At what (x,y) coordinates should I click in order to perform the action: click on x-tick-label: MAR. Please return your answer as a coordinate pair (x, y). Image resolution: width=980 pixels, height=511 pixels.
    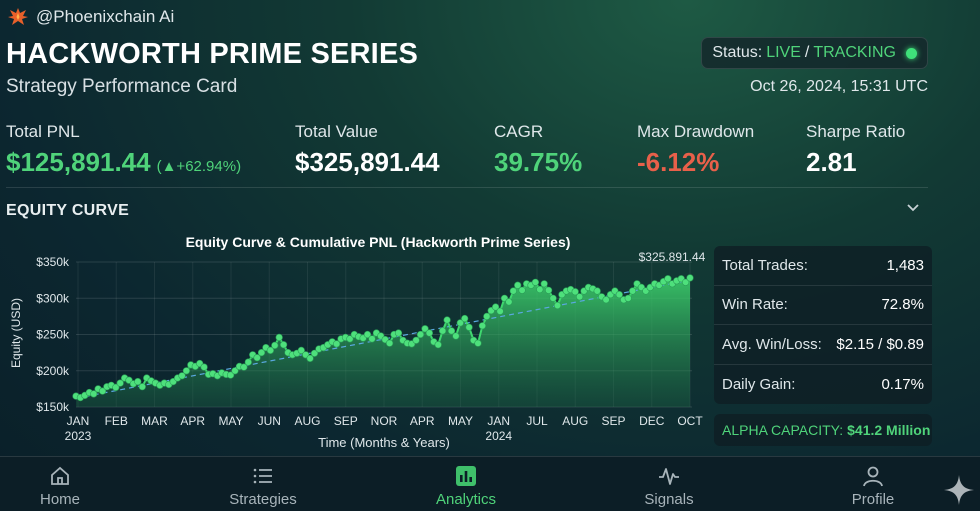
    Looking at the image, I should click on (154, 421).